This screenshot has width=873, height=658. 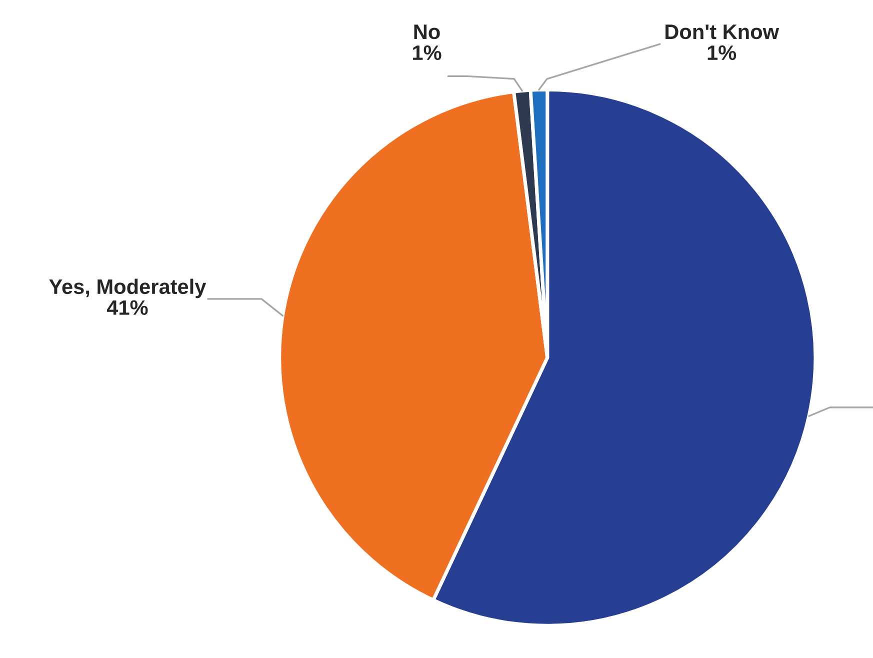 What do you see at coordinates (127, 288) in the screenshot?
I see `slice-label: Yes, Moderately` at bounding box center [127, 288].